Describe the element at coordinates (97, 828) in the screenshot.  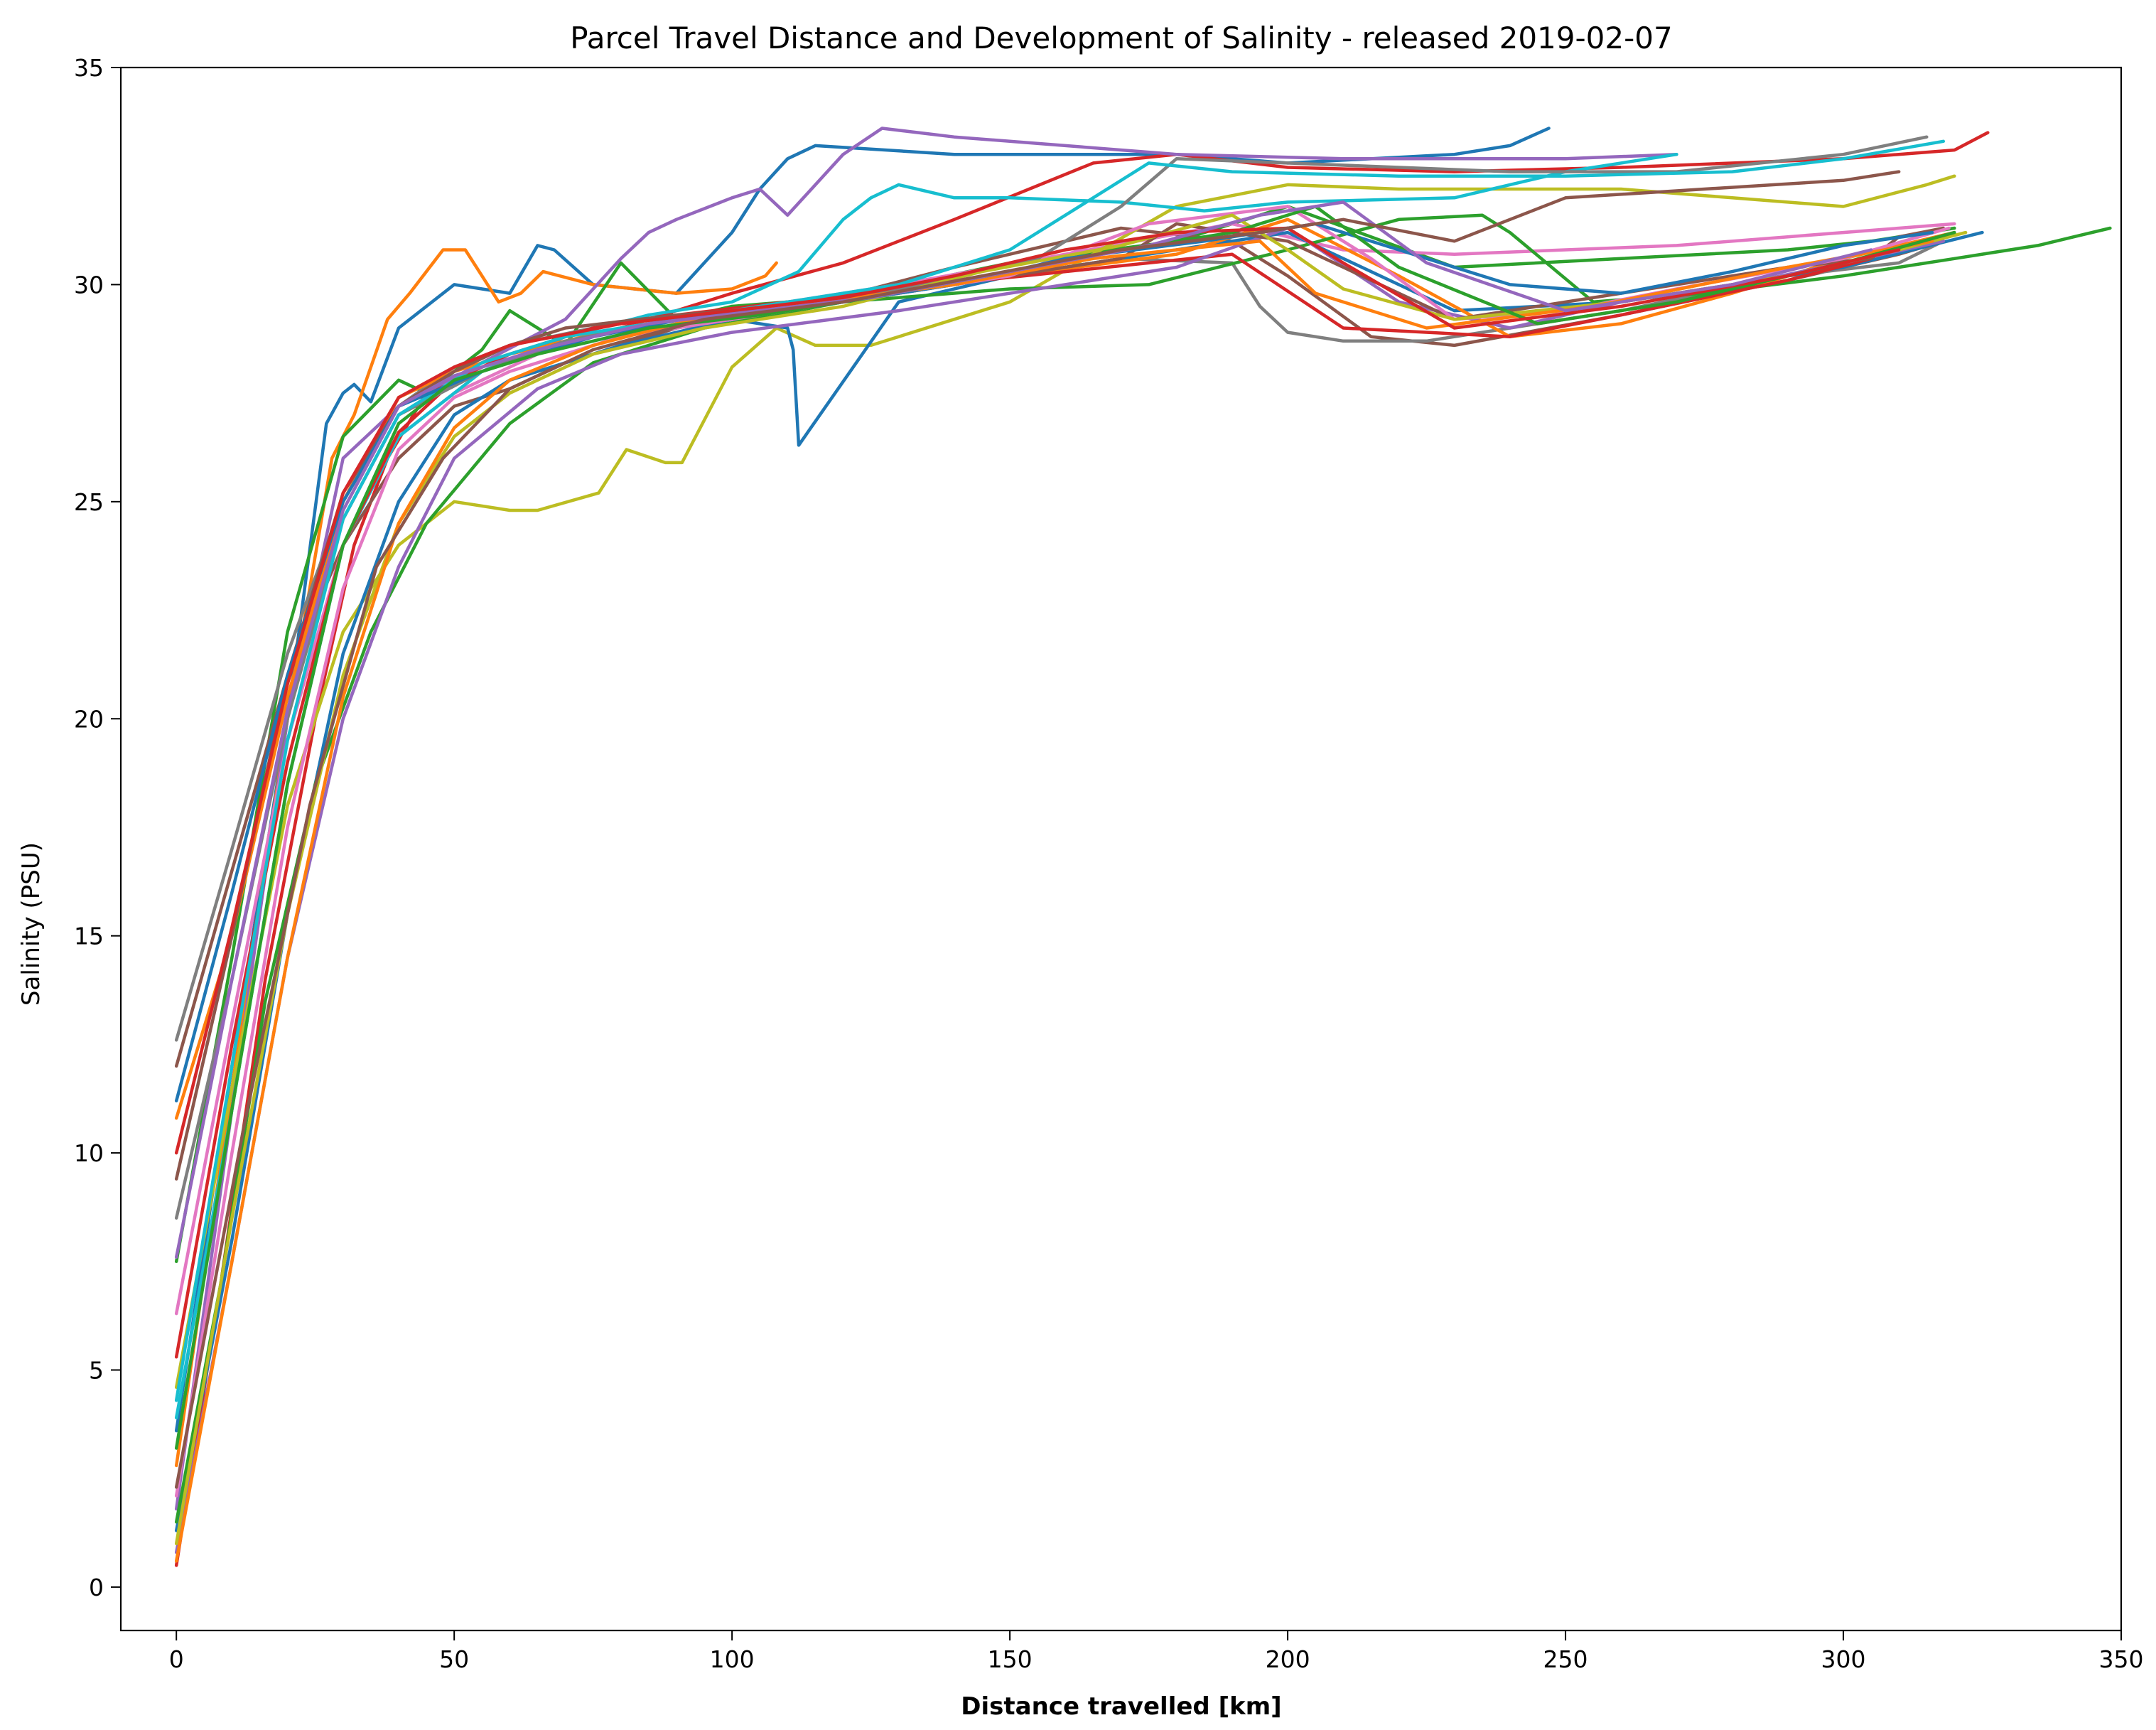
I see `y-axis: 0 5 10 15 20 25 30 35` at that location.